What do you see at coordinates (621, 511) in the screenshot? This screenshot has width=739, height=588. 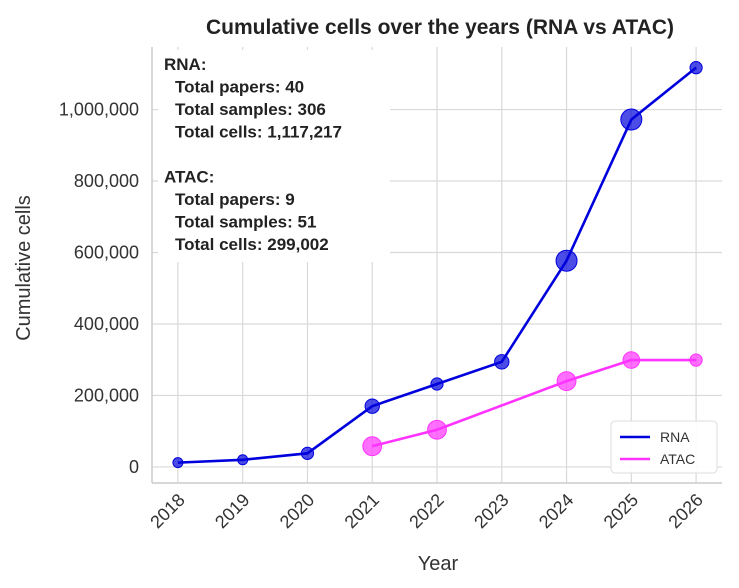 I see `x-tick-label: 2025` at bounding box center [621, 511].